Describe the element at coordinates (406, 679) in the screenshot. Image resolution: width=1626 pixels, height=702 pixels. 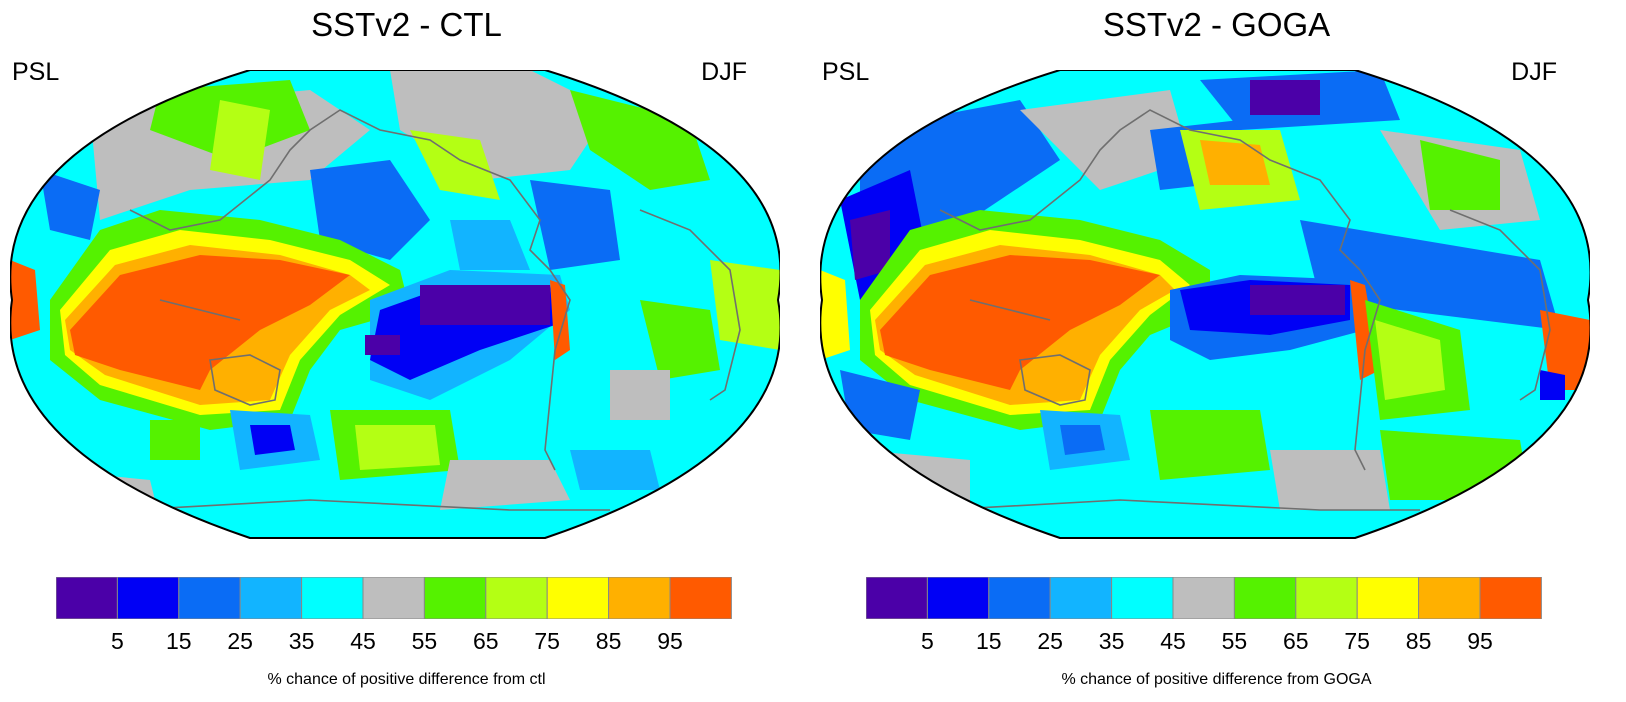
I see `colorbar-label: % chance of positive difference from ctl` at that location.